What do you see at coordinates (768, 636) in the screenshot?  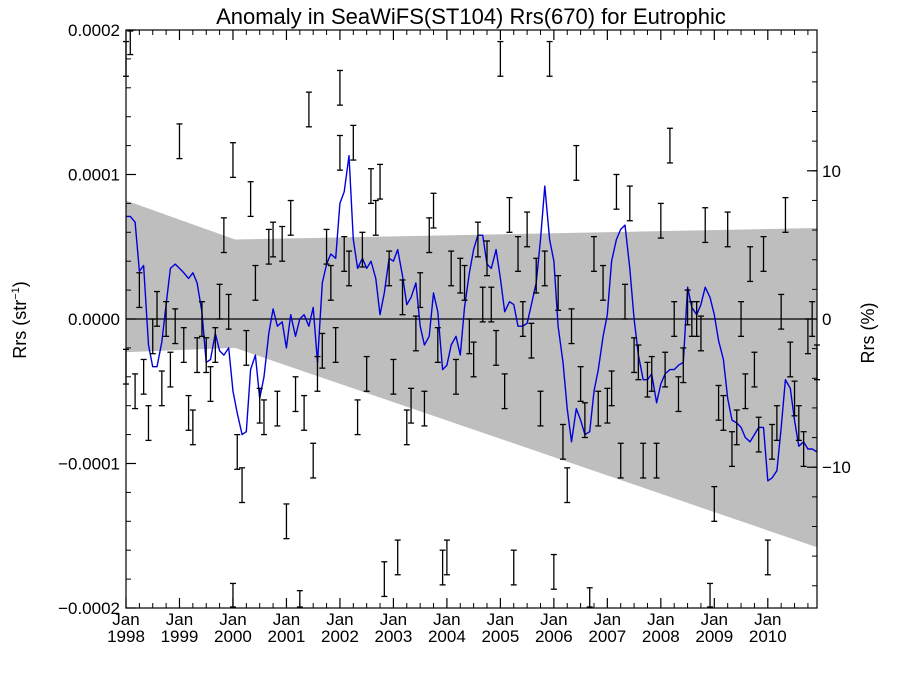 I see `x-tick-year-label: 2010` at bounding box center [768, 636].